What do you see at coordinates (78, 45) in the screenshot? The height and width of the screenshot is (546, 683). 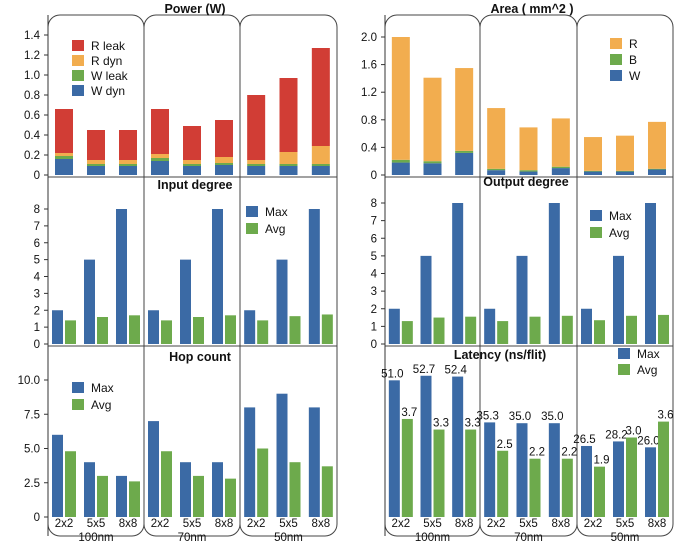 I see `power-legend-swatch-r-leak` at bounding box center [78, 45].